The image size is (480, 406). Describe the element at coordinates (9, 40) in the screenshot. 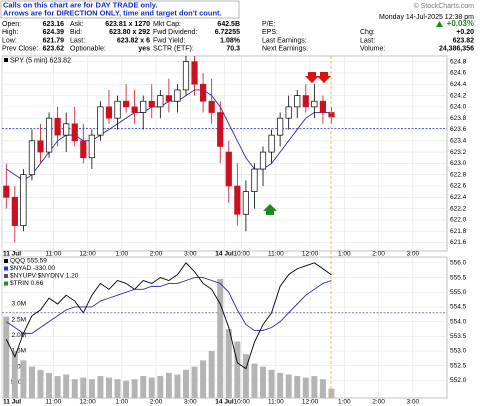

I see `quote-label: Low:` at that location.